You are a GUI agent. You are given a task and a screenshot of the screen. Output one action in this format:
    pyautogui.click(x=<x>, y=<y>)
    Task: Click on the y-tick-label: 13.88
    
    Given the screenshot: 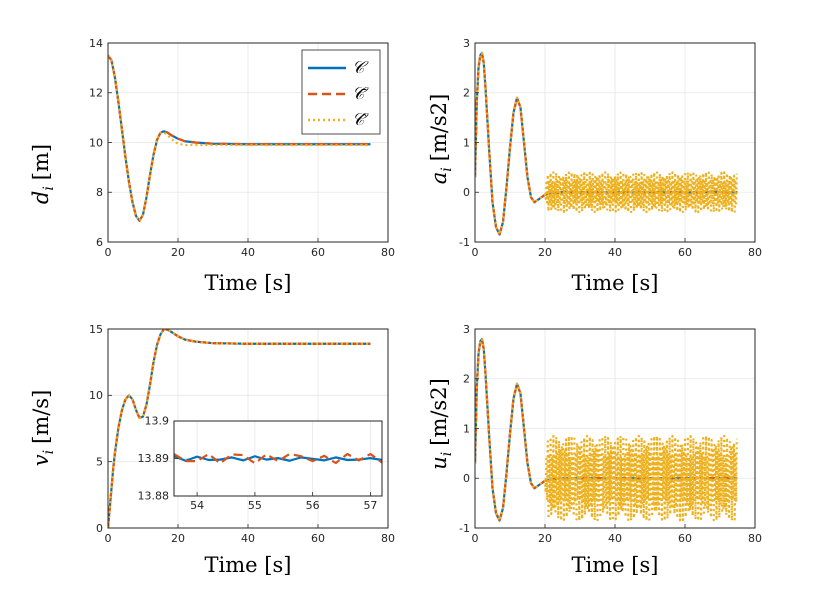 What is the action you would take?
    pyautogui.click(x=154, y=496)
    